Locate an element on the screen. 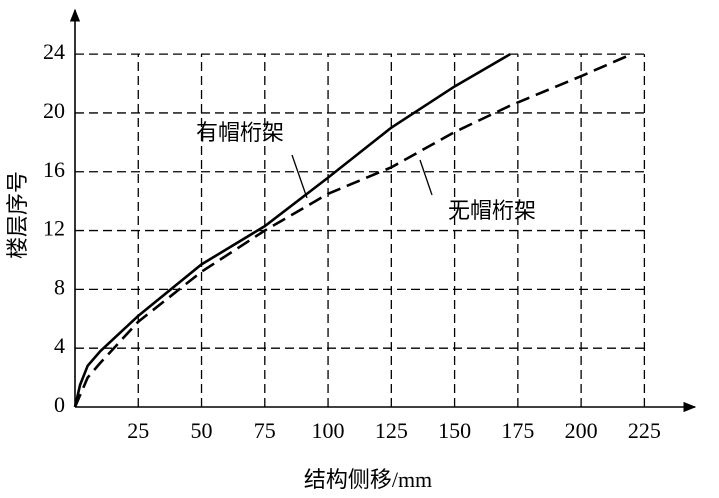 The image size is (719, 498). x-tick-label: 175 is located at coordinates (517, 430).